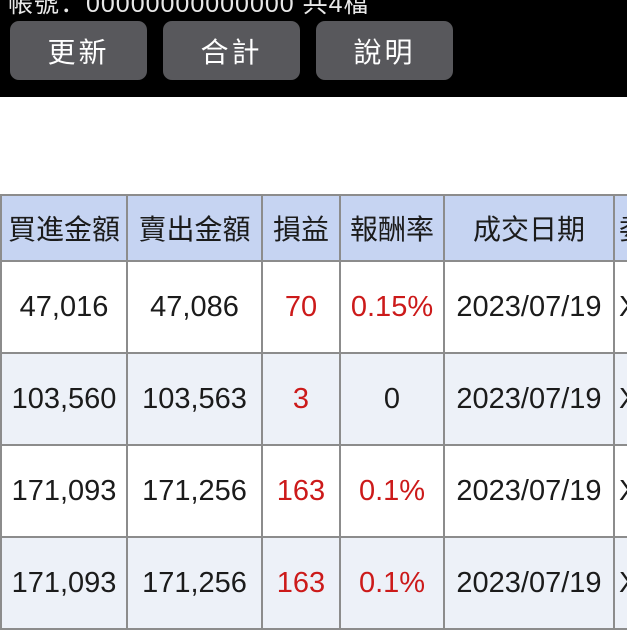 The image size is (627, 640). What do you see at coordinates (301, 307) in the screenshot?
I see `cell-profit-loss: 70` at bounding box center [301, 307].